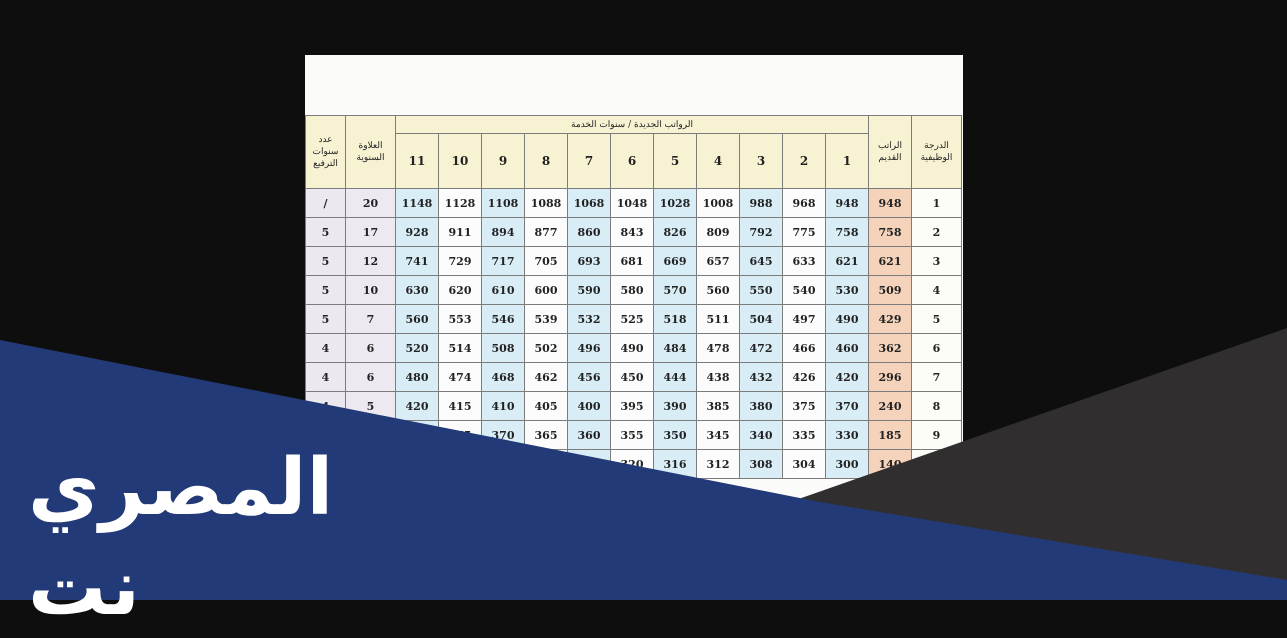  Describe the element at coordinates (718, 319) in the screenshot. I see `cell-new-salary: 511` at that location.